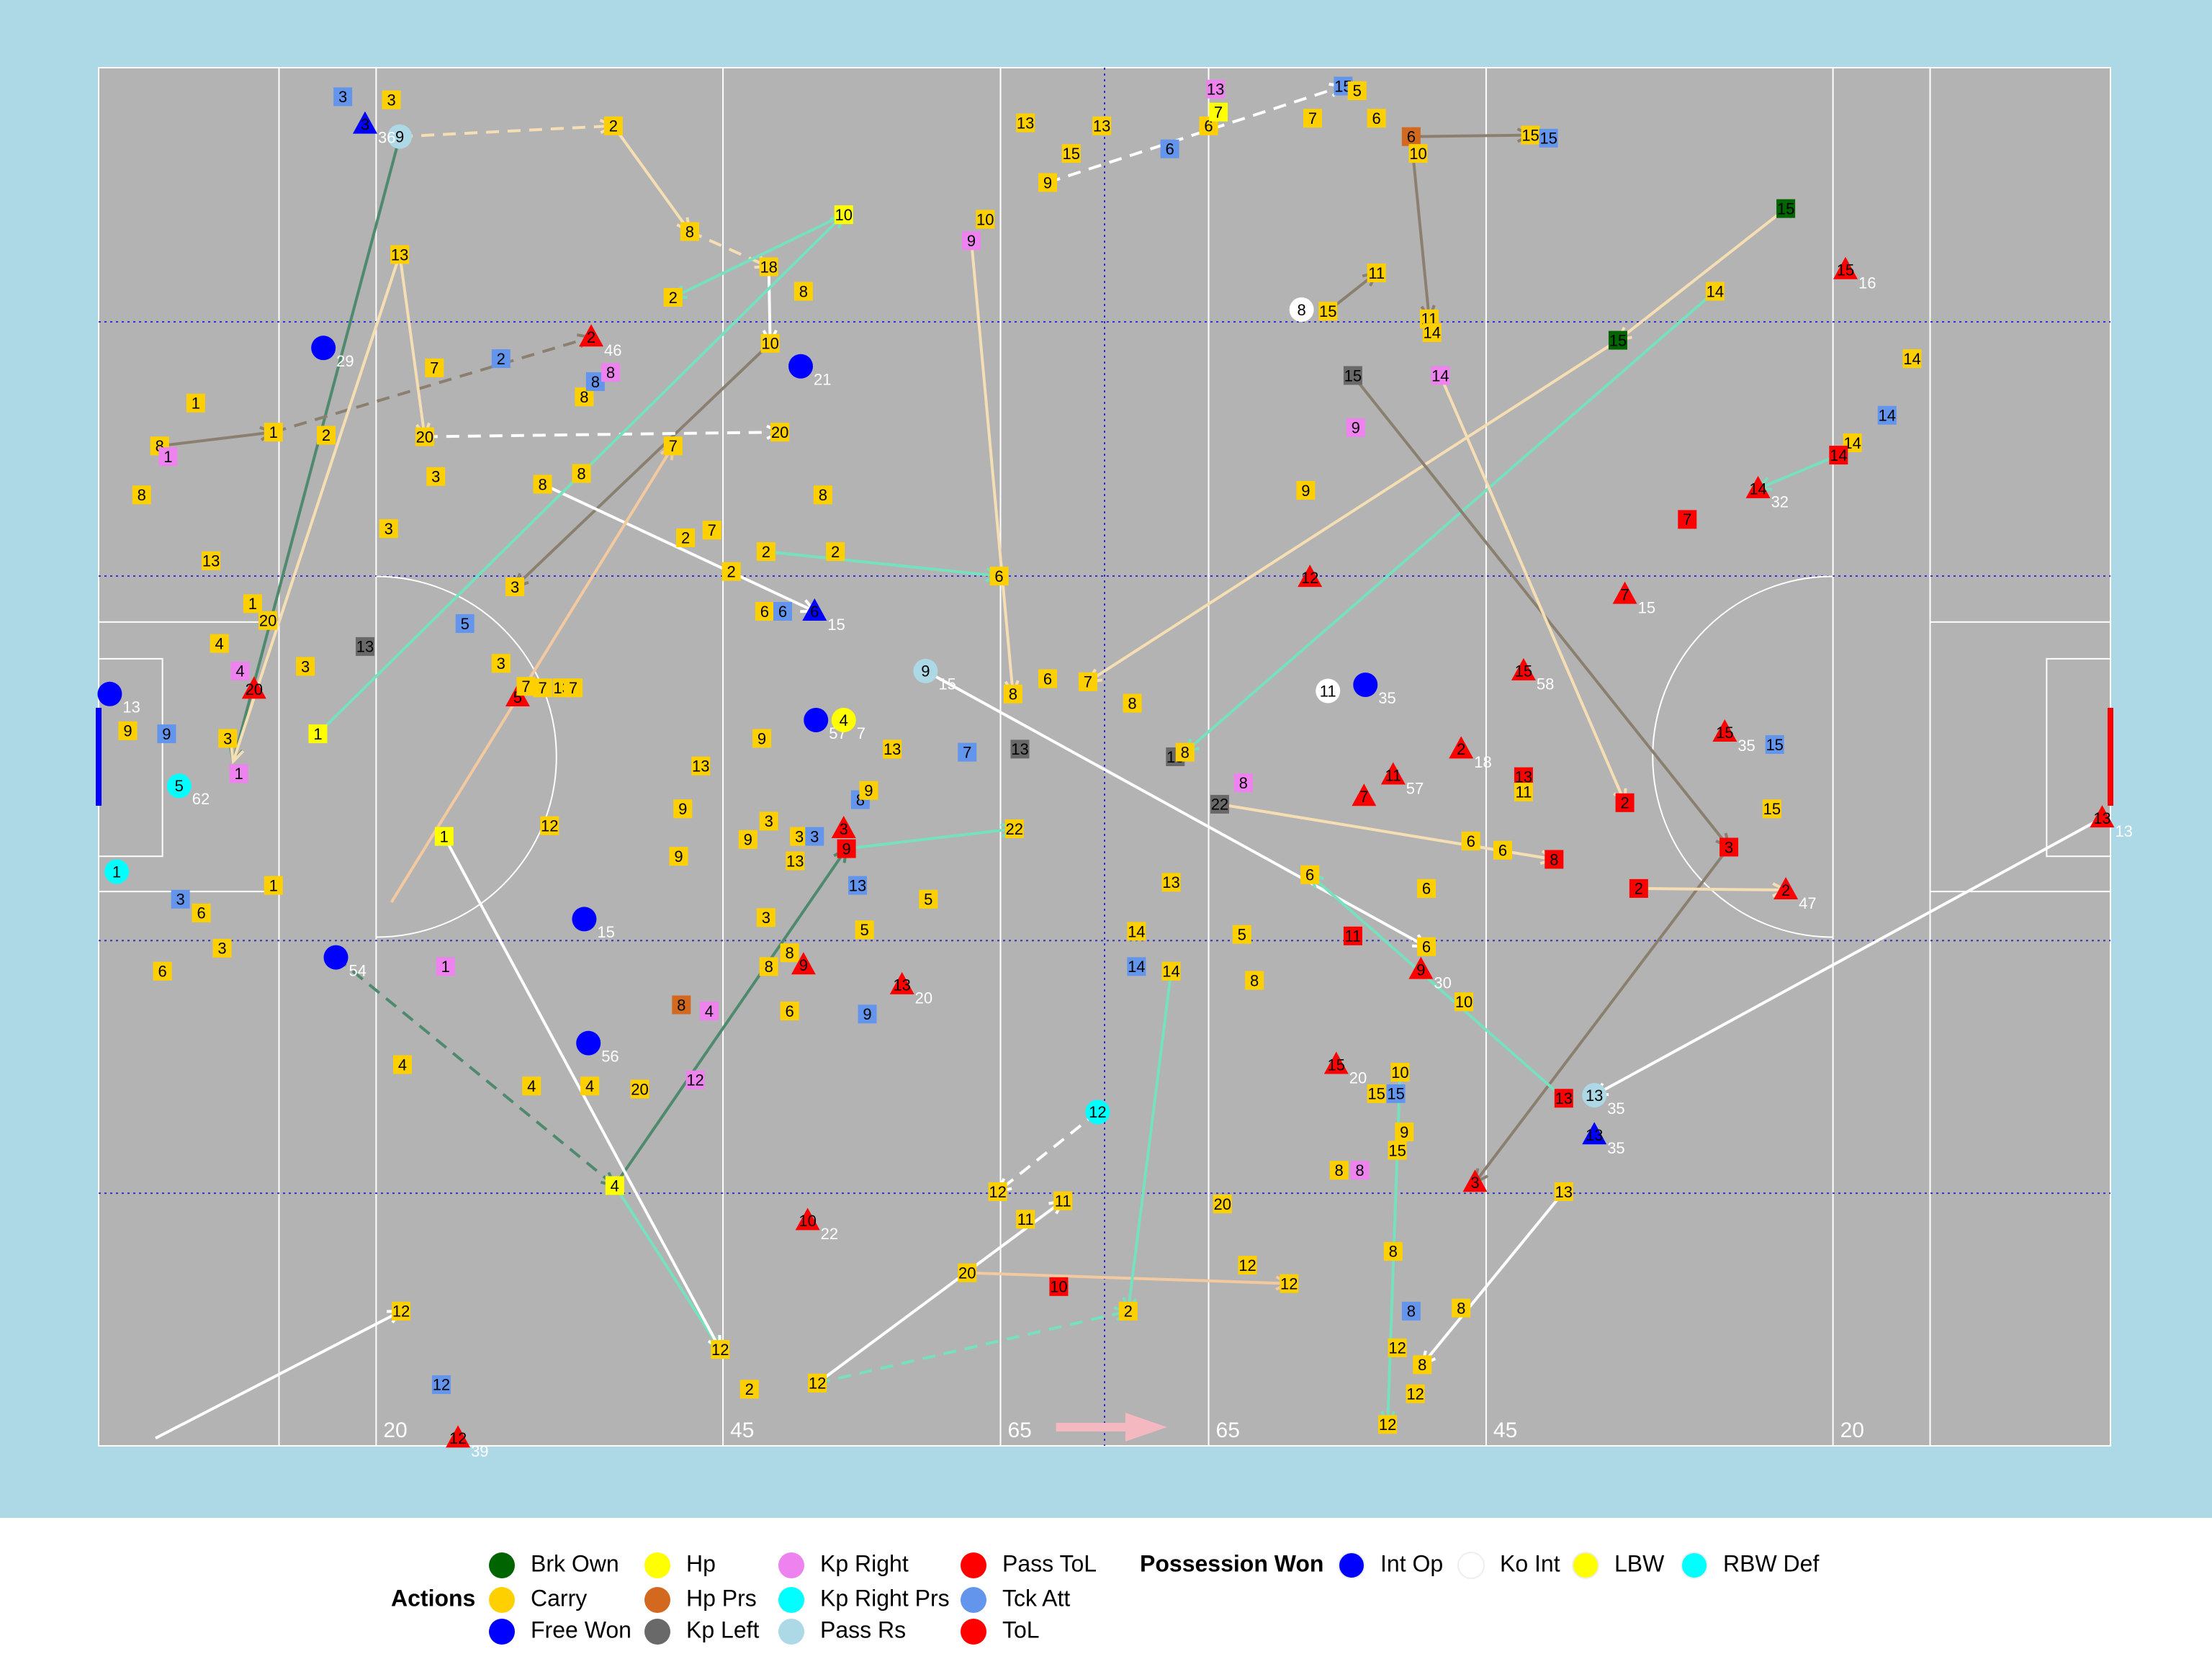 The image size is (2212, 1659). What do you see at coordinates (1546, 684) in the screenshot?
I see `event-note: 58` at bounding box center [1546, 684].